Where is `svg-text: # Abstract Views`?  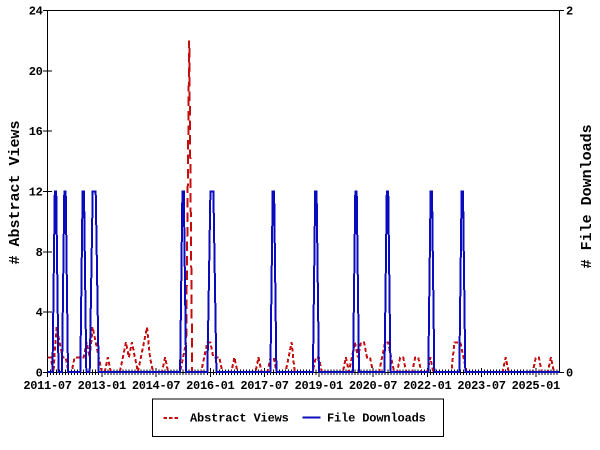 svg-text: # Abstract Views is located at coordinates (15, 192).